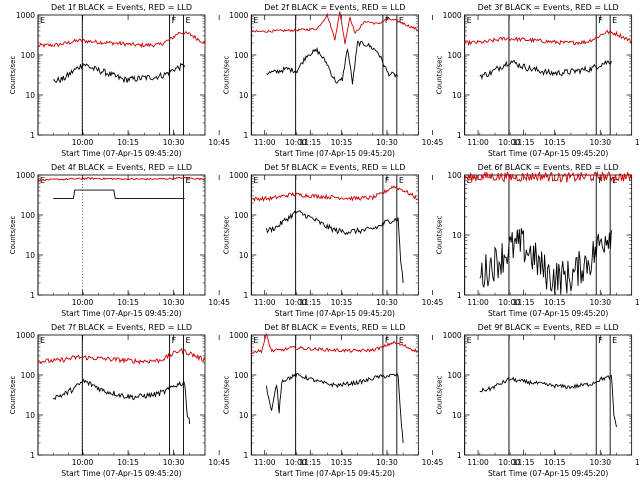 Image resolution: width=640 pixels, height=480 pixels. I want to click on chart-title: Det 6f BLACK = Events, RED = LLD, so click(548, 167).